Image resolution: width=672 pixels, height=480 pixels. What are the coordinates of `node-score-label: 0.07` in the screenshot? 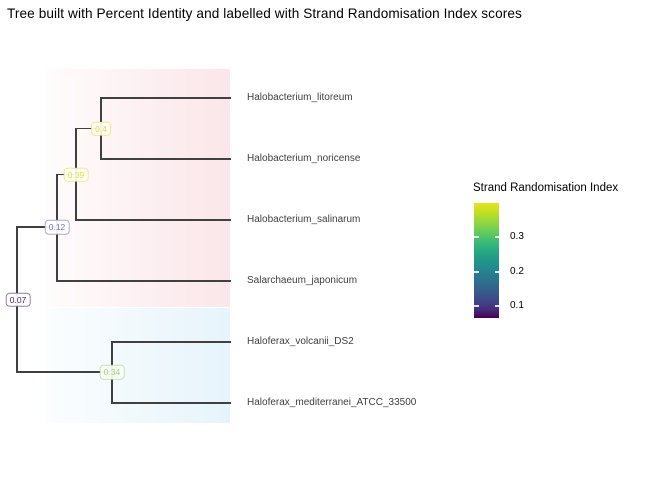 It's located at (18, 299).